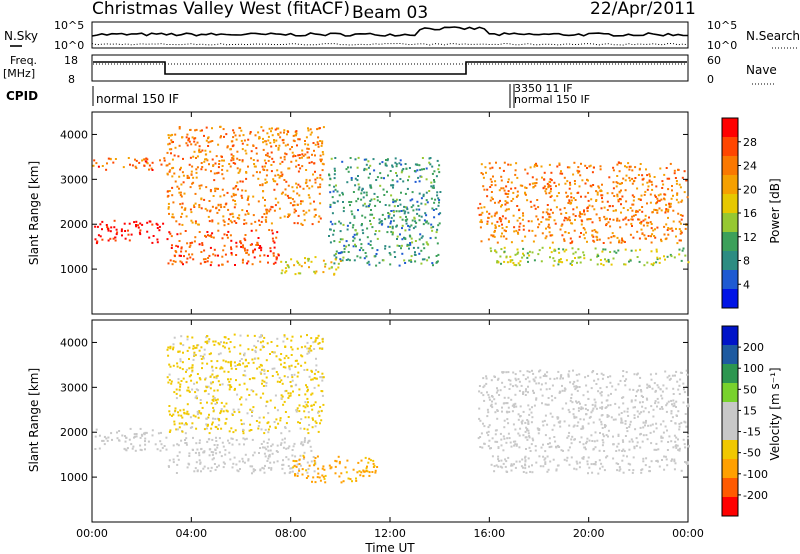  What do you see at coordinates (74, 269) in the screenshot?
I see `y-tick-label: 1000` at bounding box center [74, 269].